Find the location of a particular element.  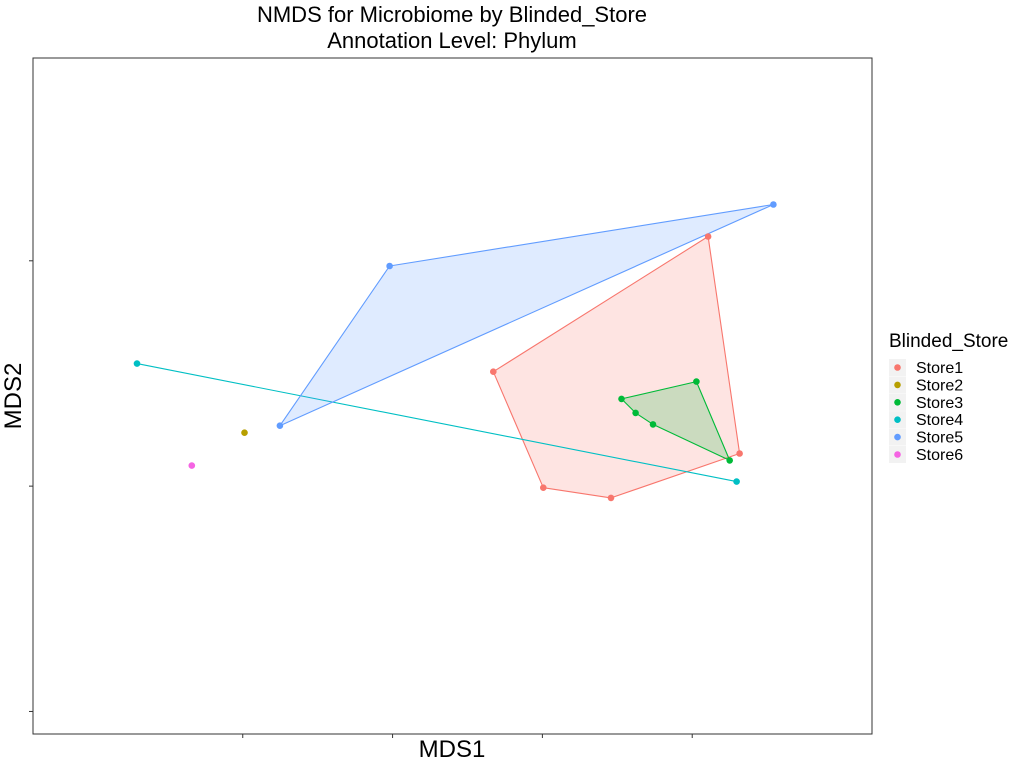

legend-swatch-store3 is located at coordinates (897, 402).